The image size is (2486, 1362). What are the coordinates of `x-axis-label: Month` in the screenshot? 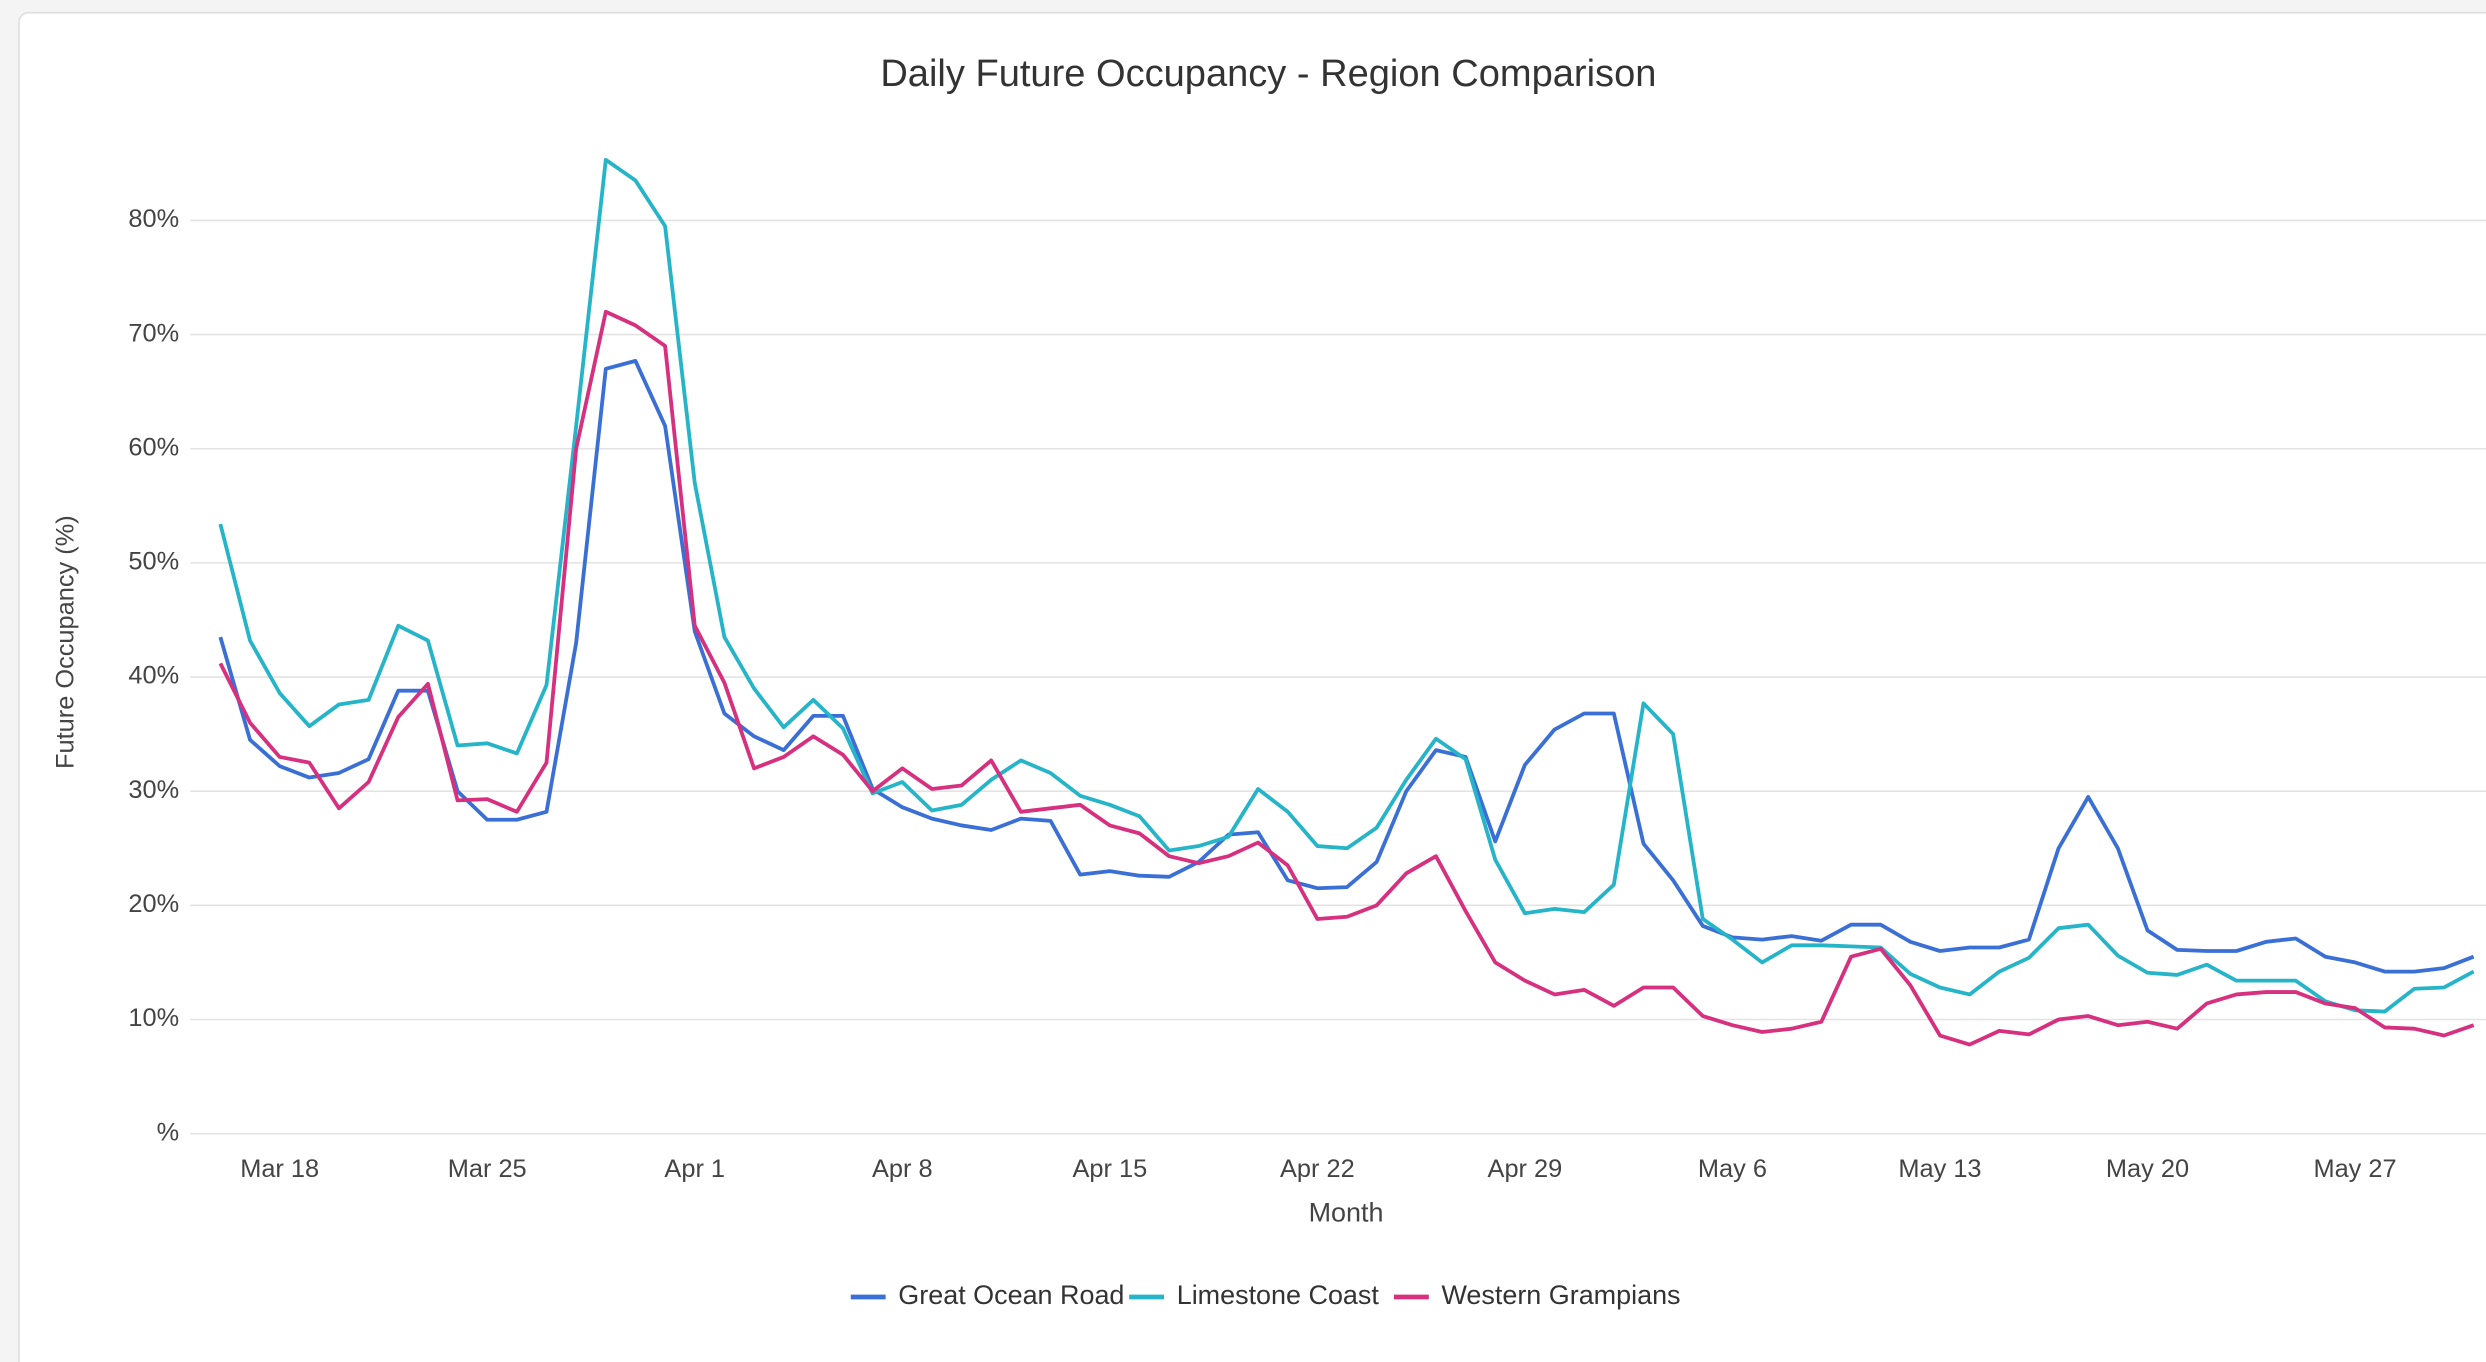 It's located at (1346, 1213).